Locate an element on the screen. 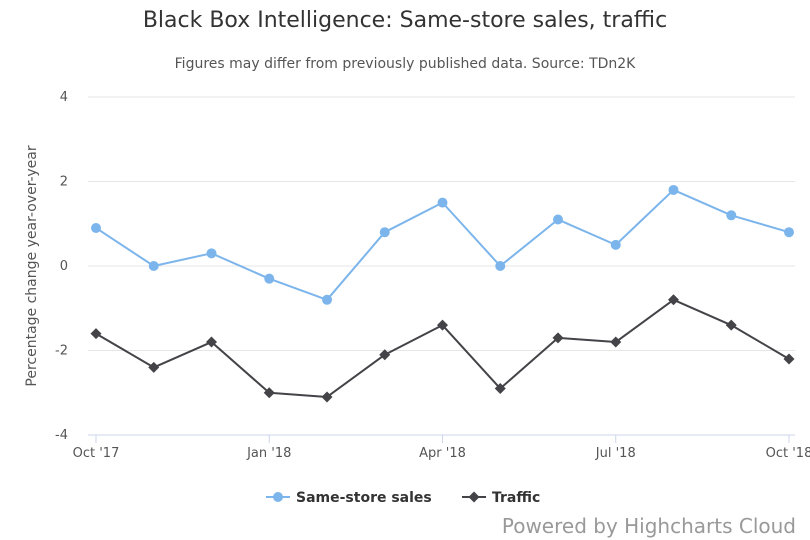  x-tick-label: Jul '18 is located at coordinates (615, 453).